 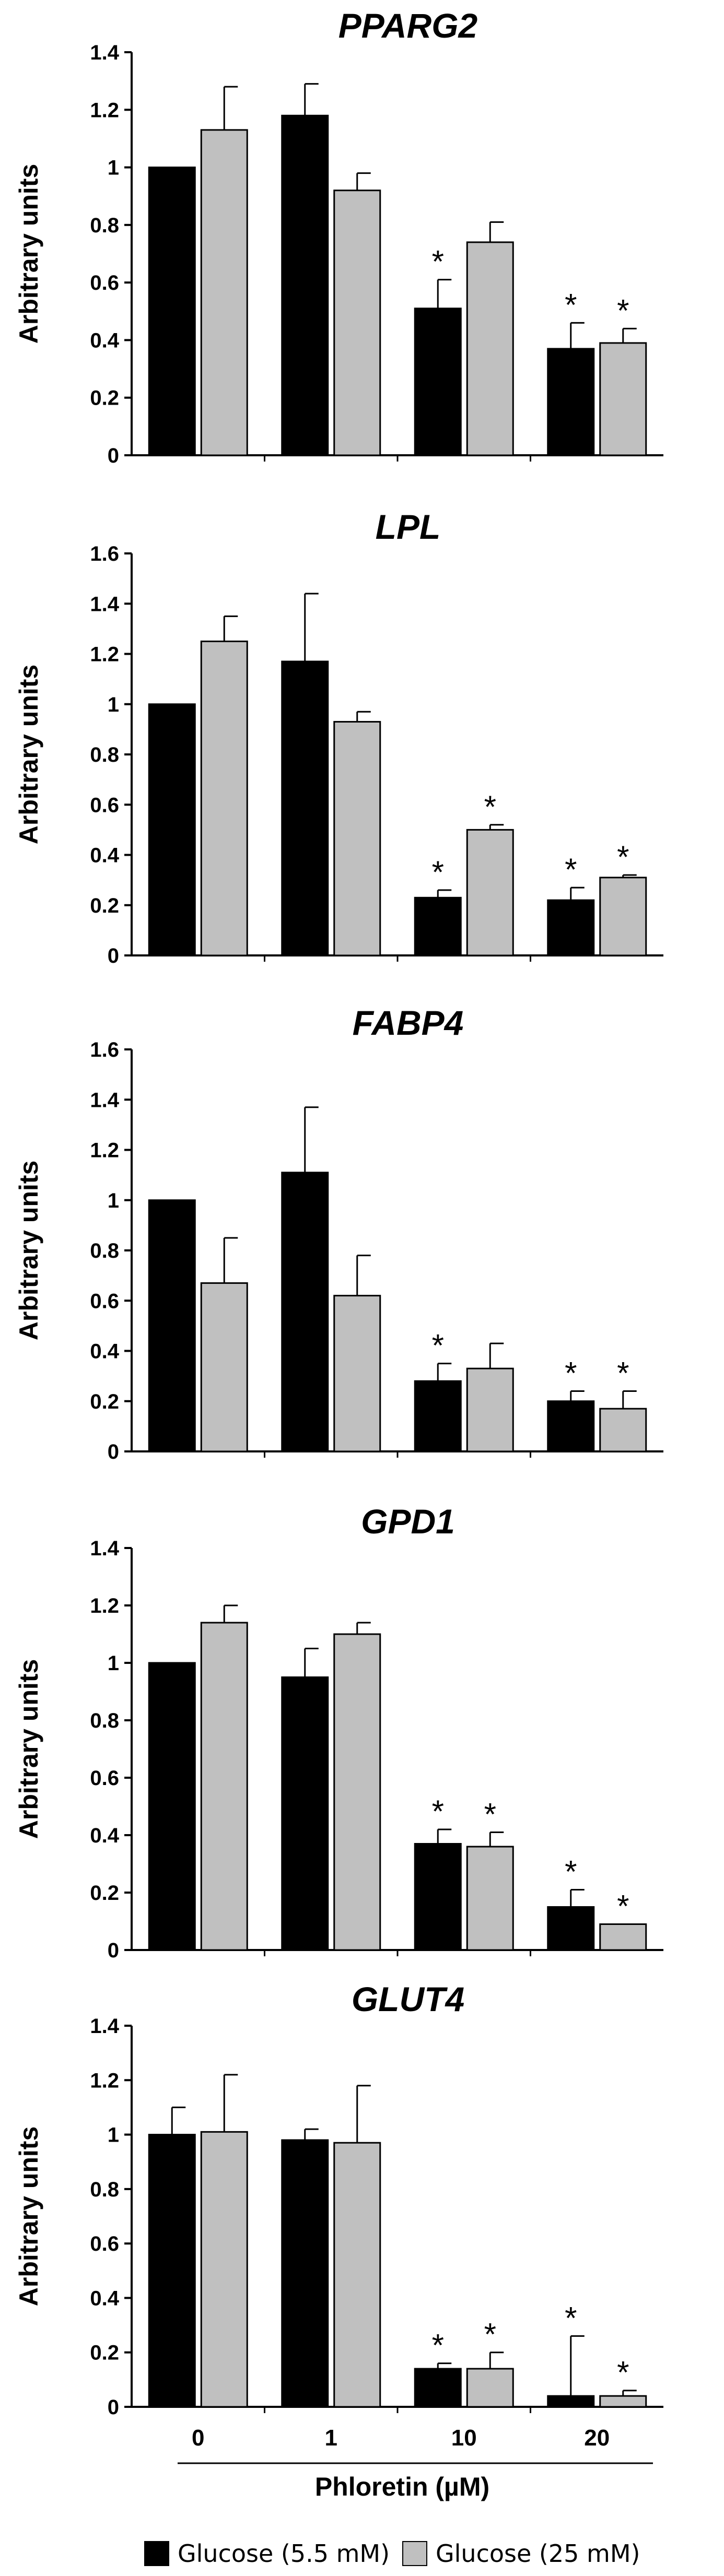 I want to click on x-axis-label: Phloretin (µM), so click(x=402, y=2486).